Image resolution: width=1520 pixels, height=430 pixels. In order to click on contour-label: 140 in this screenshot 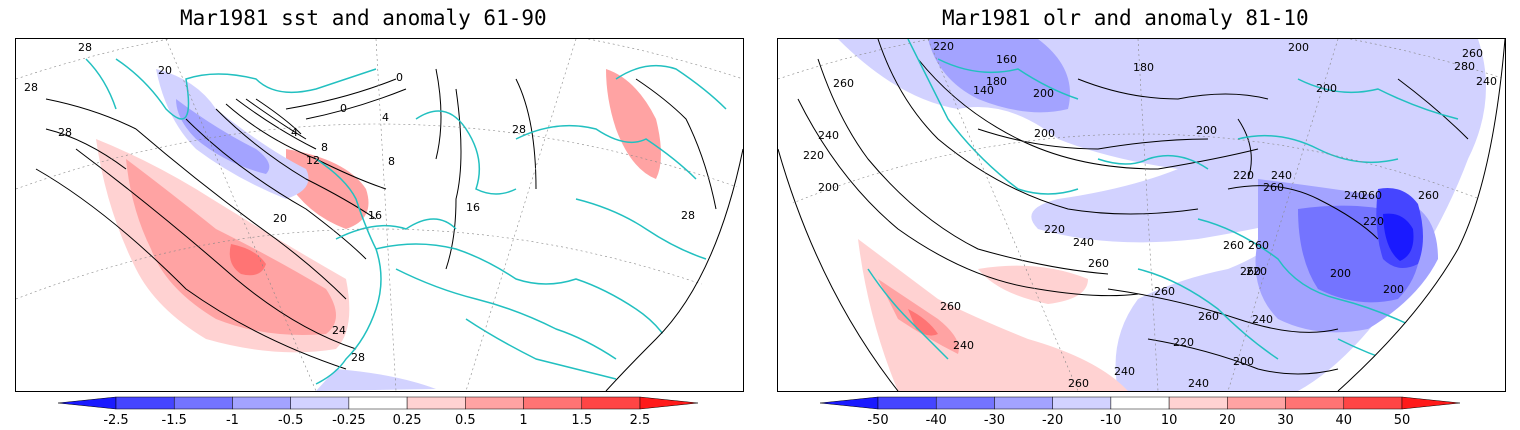, I will do `click(983, 90)`.